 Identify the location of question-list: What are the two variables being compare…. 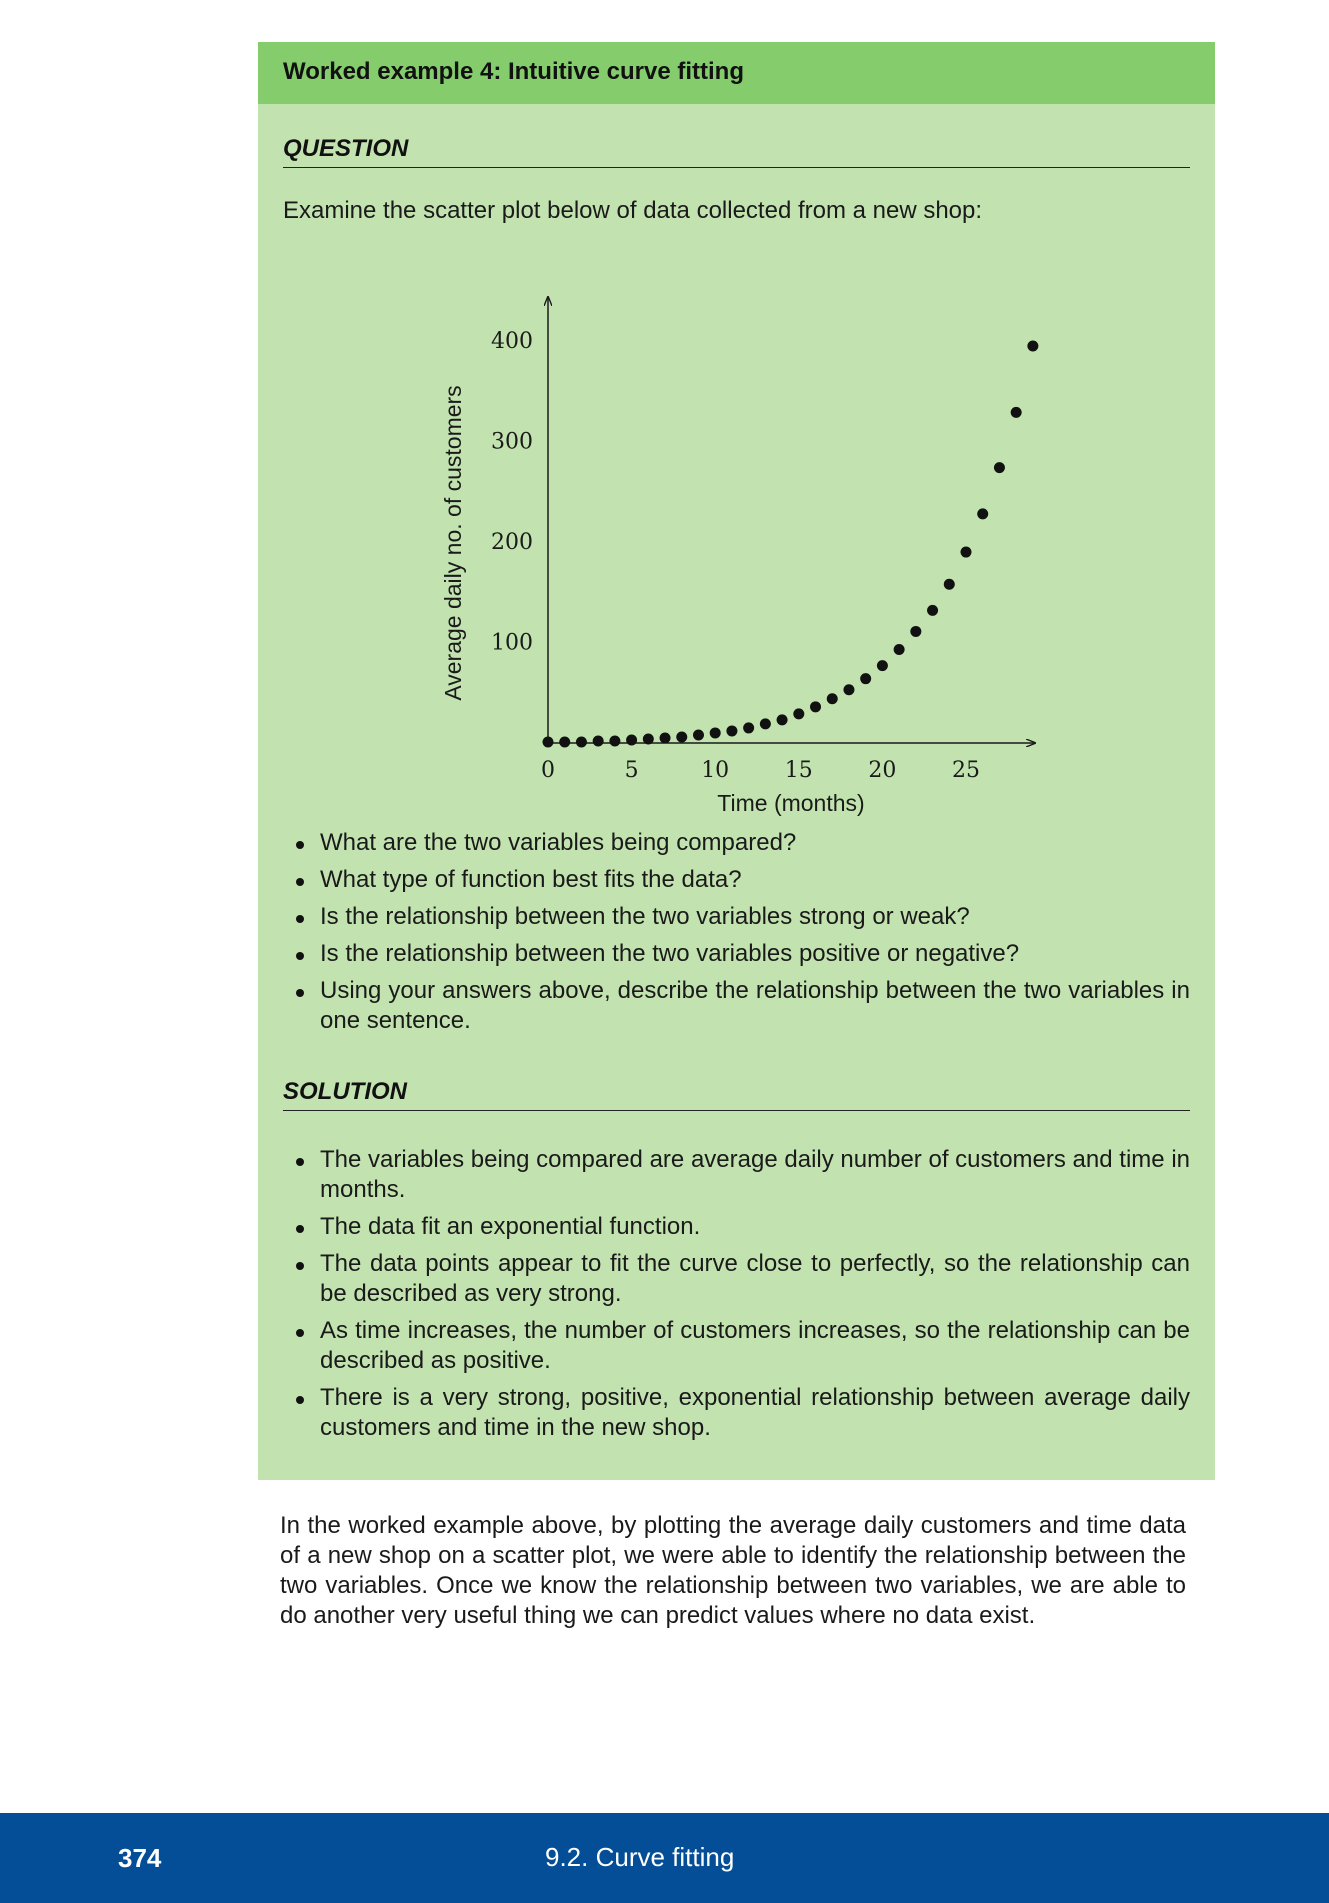
(743, 935).